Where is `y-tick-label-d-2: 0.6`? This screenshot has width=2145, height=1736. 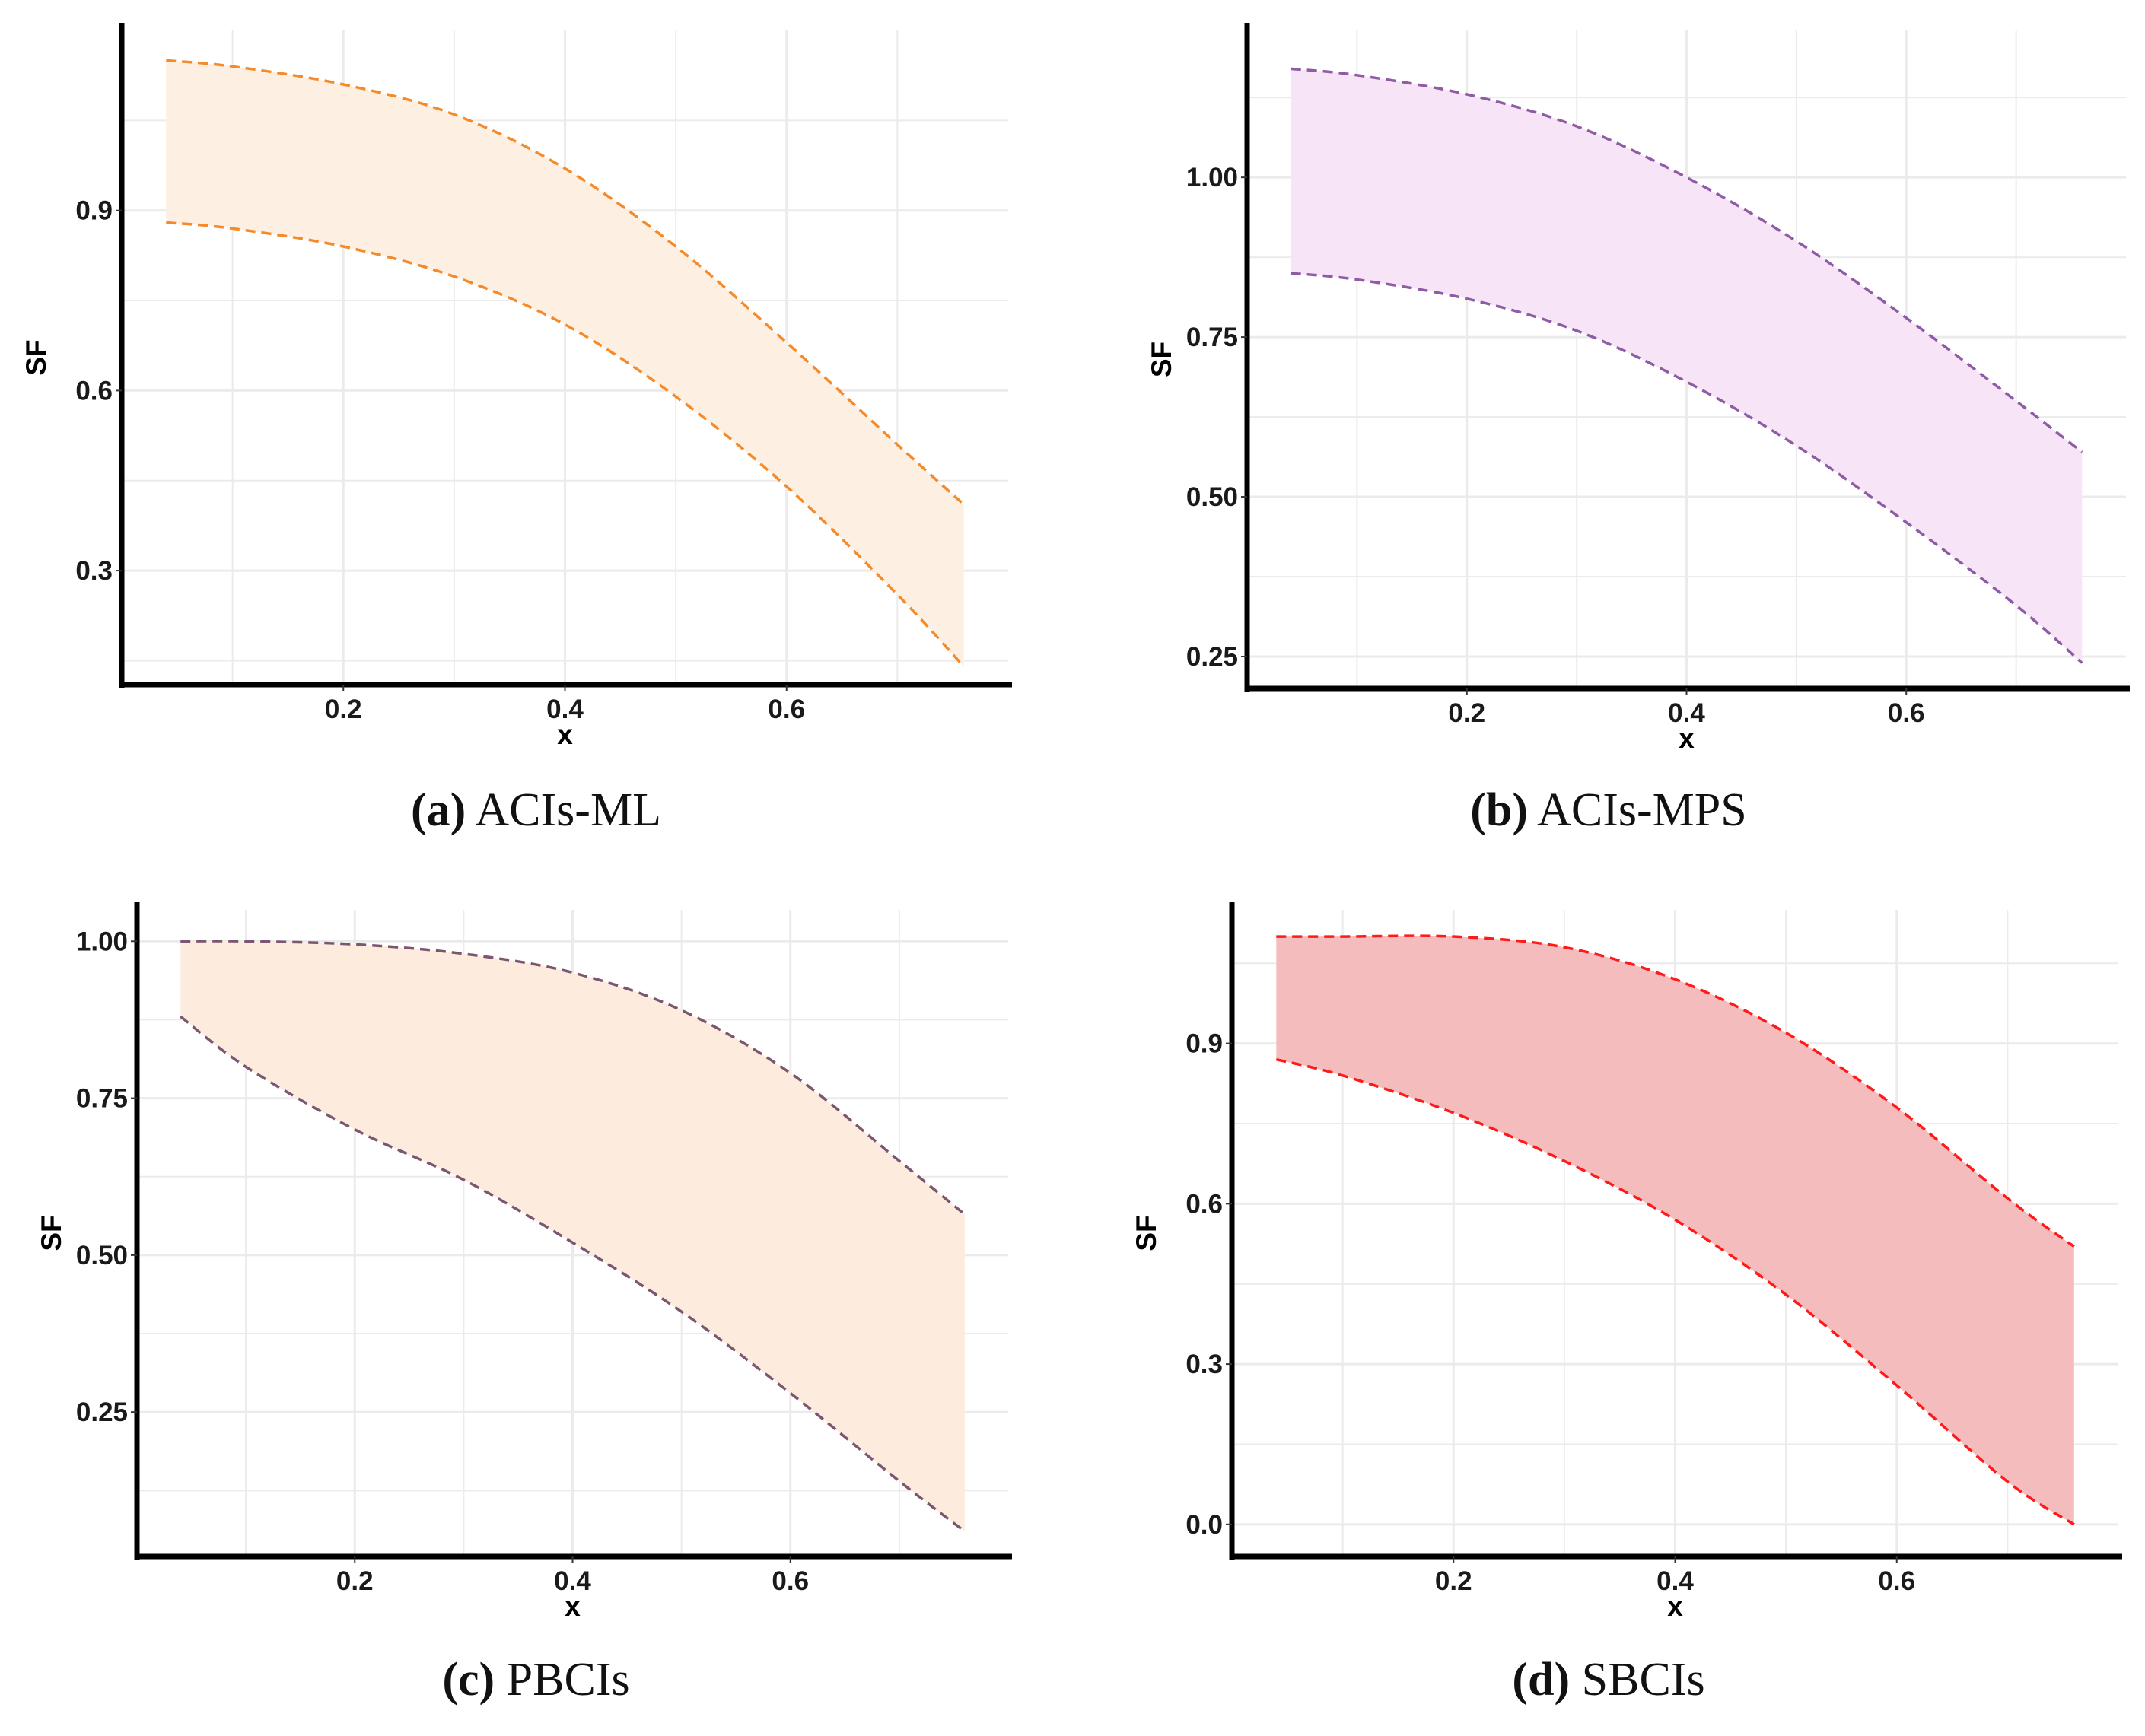 y-tick-label-d-2: 0.6 is located at coordinates (1204, 1204).